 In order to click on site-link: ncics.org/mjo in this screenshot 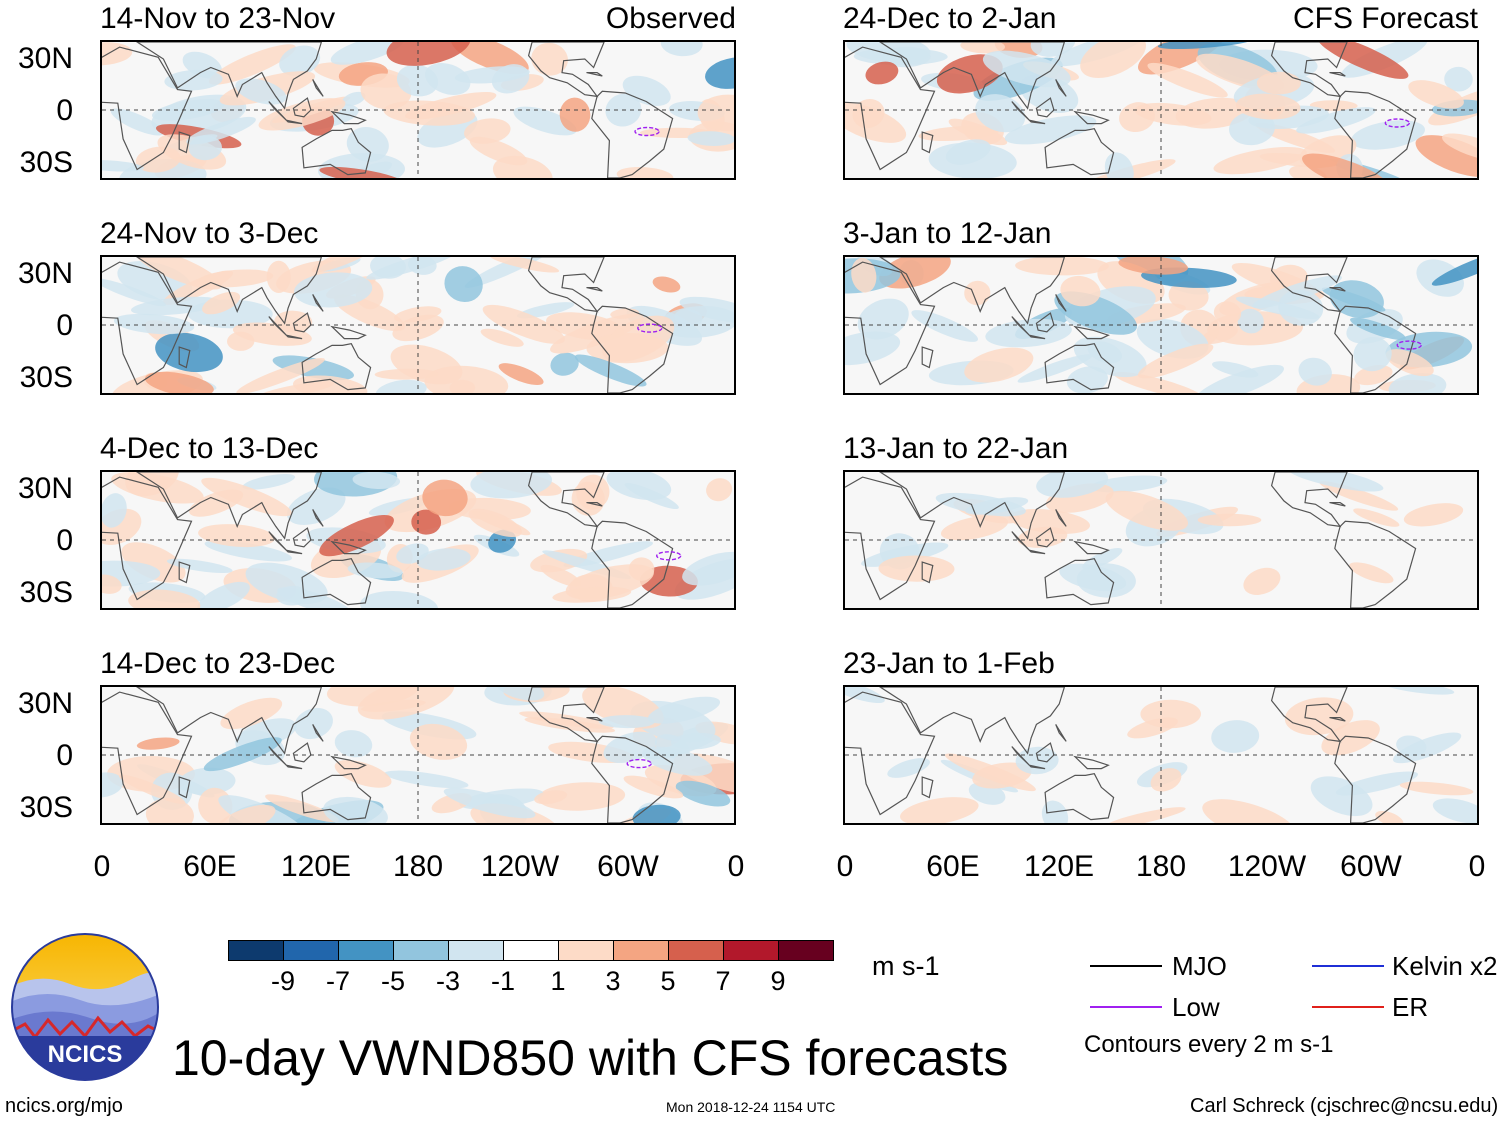, I will do `click(64, 1106)`.